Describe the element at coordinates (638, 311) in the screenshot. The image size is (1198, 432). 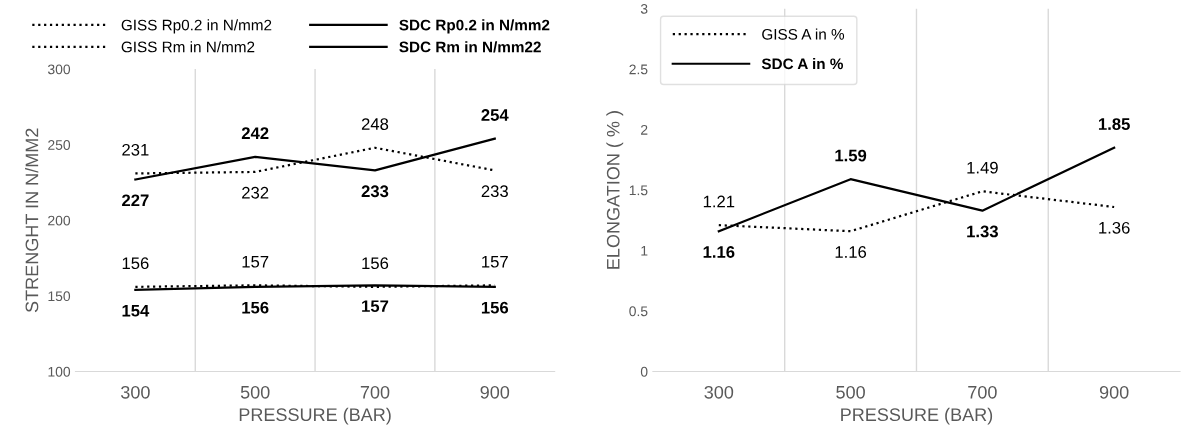
I see `y-tick-label: 0.5` at that location.